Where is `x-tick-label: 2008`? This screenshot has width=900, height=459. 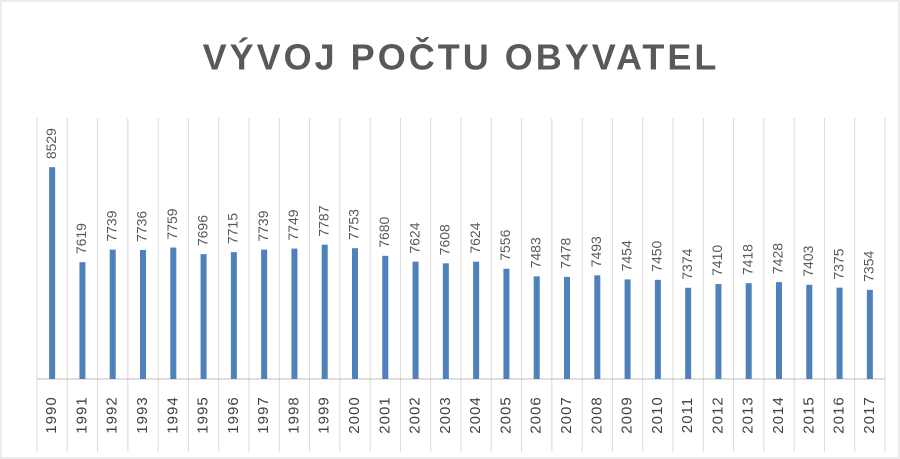
x-tick-label: 2008 is located at coordinates (596, 414).